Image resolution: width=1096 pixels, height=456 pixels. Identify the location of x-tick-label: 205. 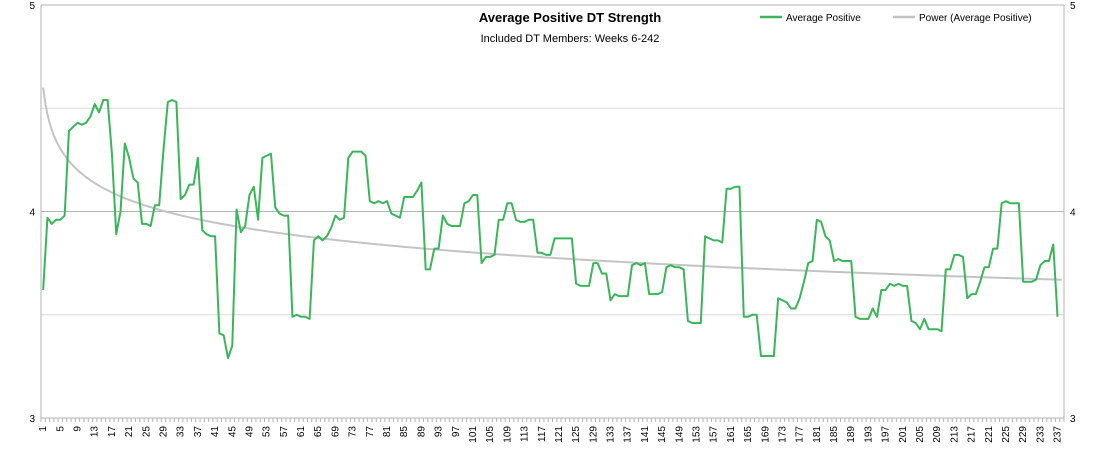
(920, 434).